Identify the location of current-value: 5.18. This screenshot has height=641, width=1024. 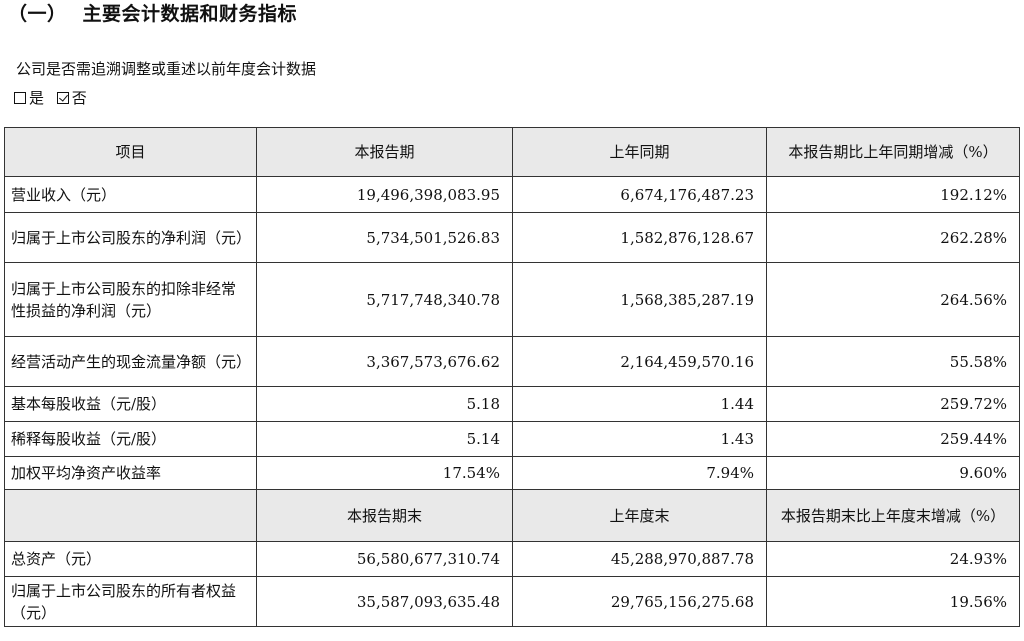
(384, 404).